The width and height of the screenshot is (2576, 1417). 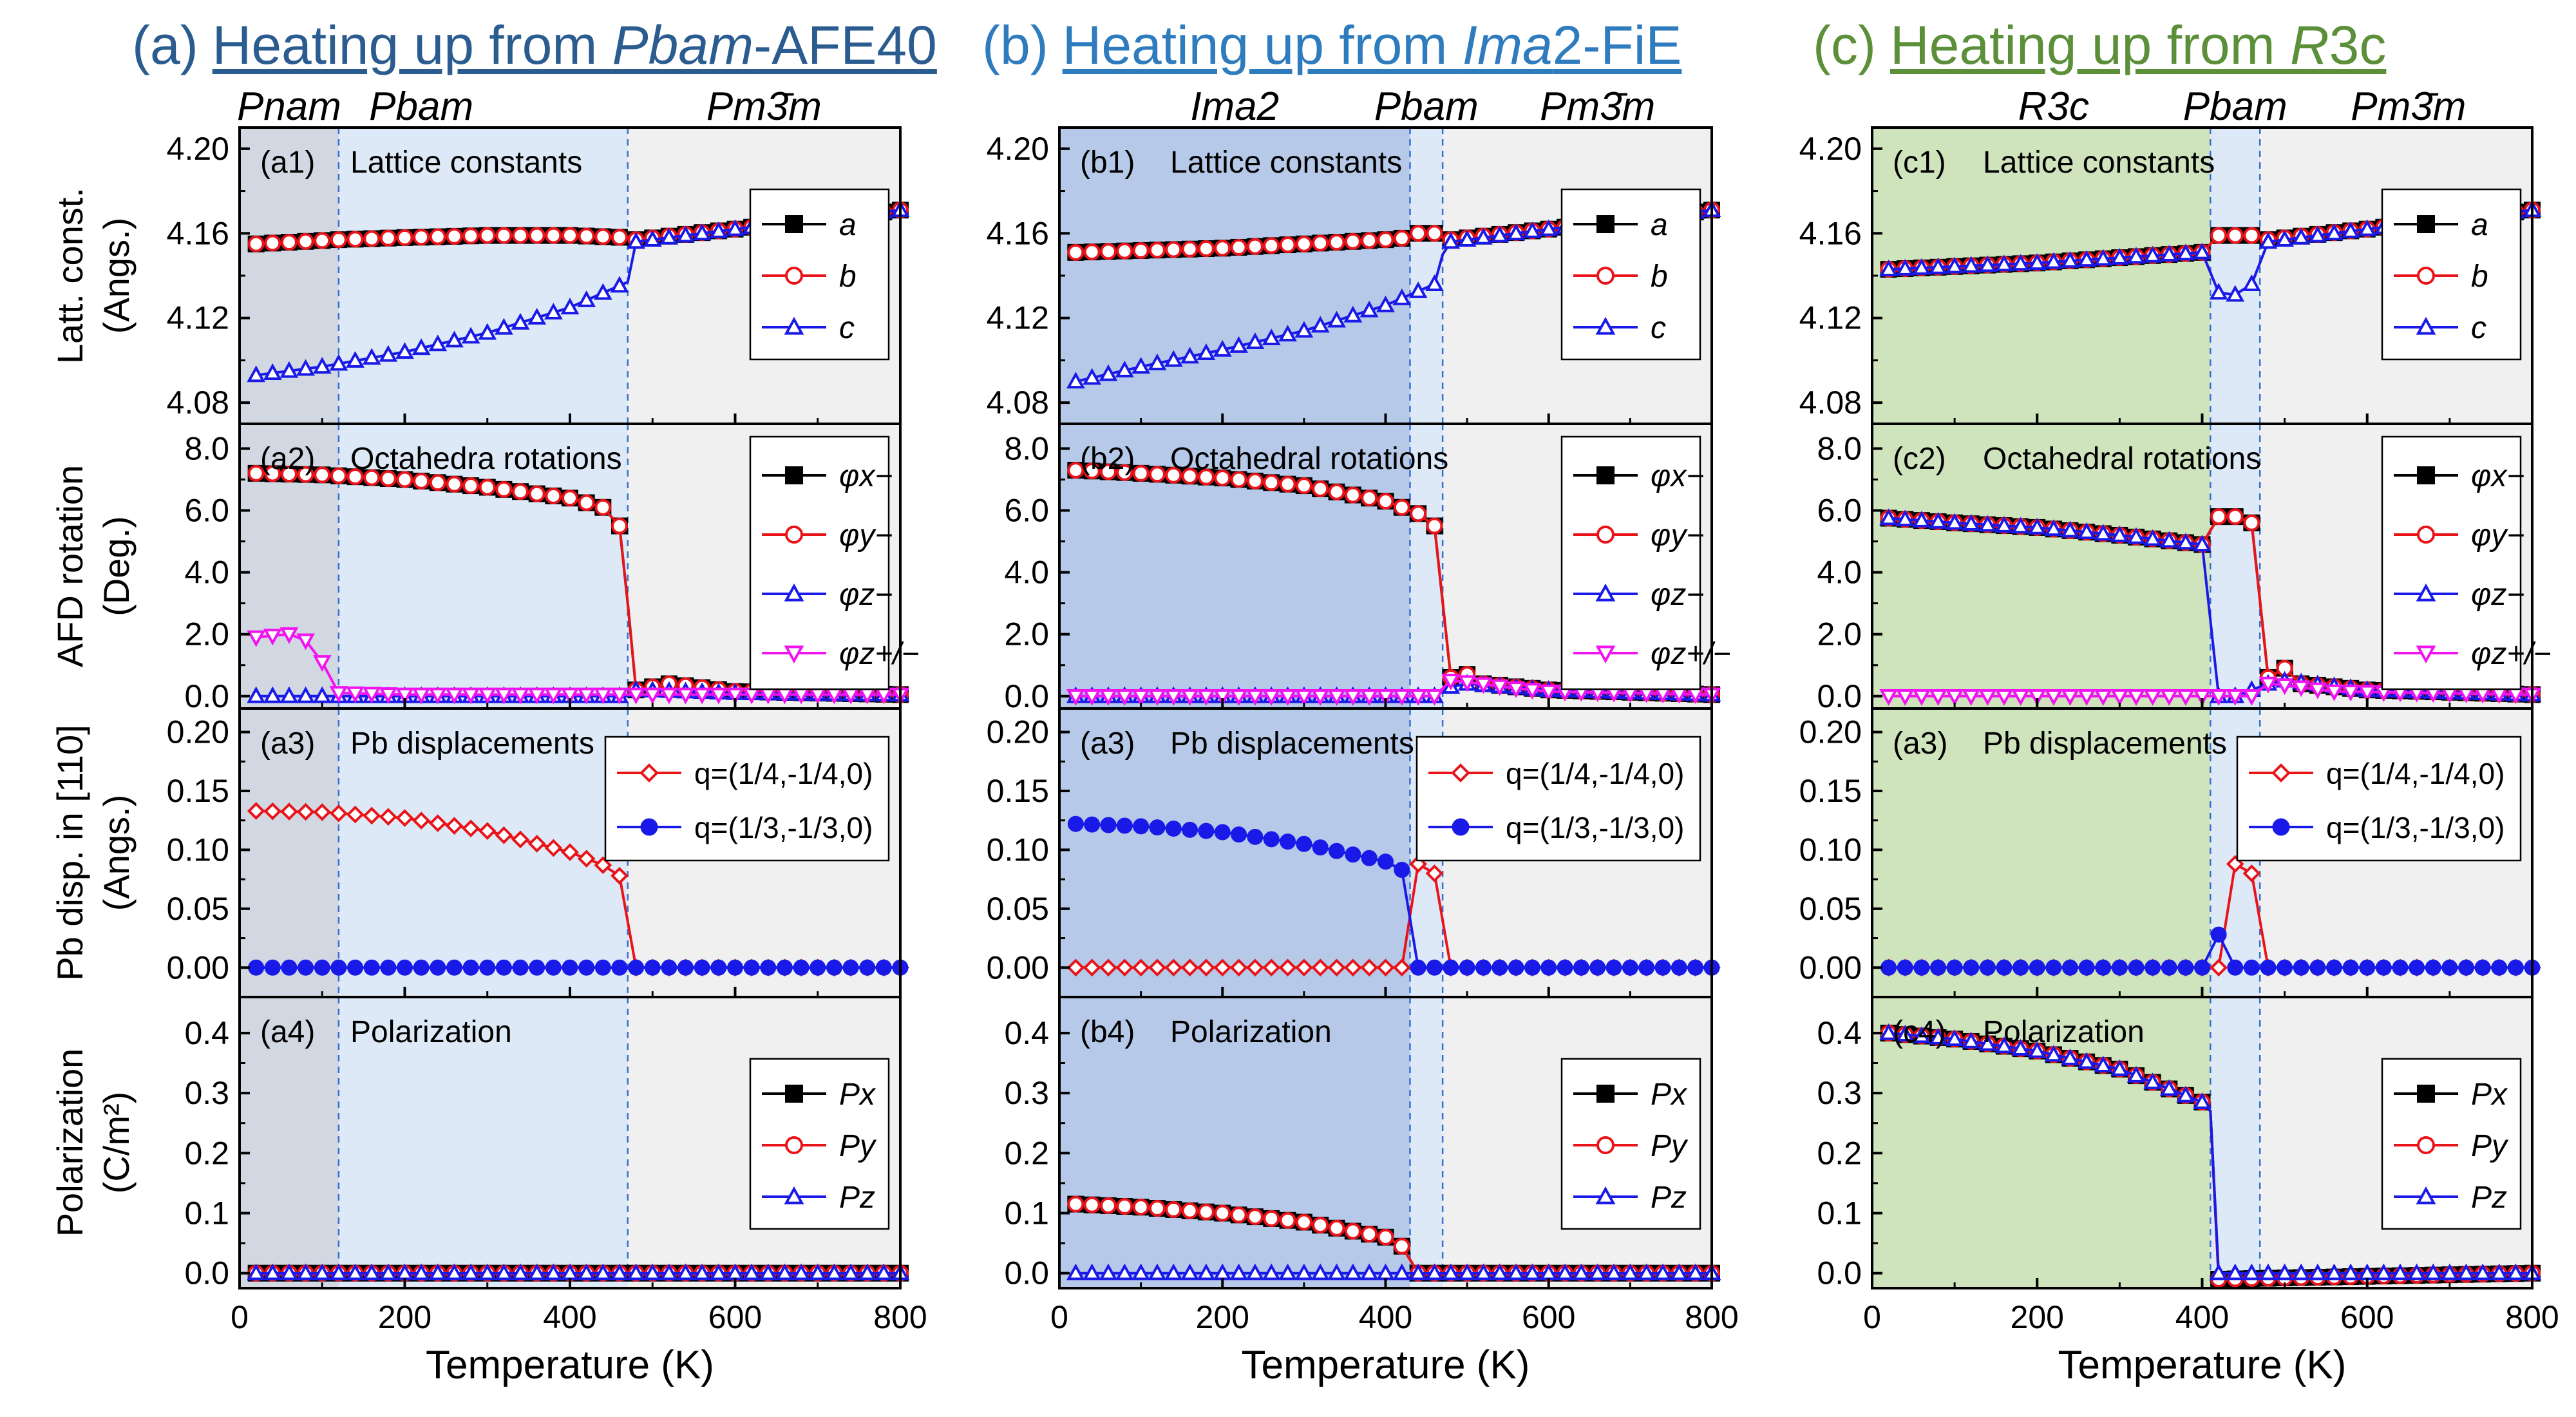 I want to click on x-tick-label: 400, so click(x=1385, y=1317).